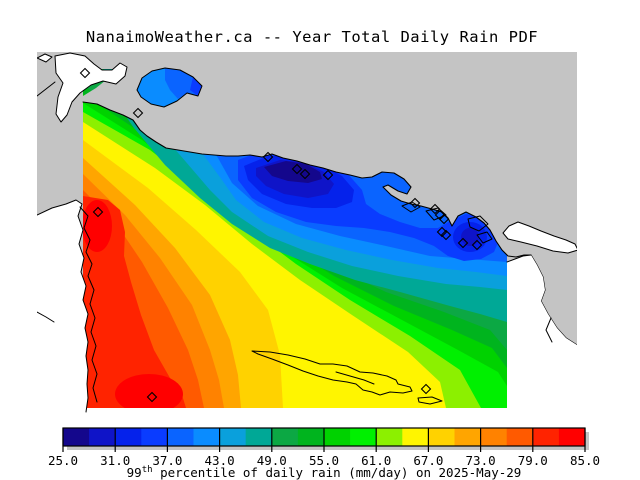 The width and height of the screenshot is (640, 480). I want to click on coast-fragment, so click(46, 89).